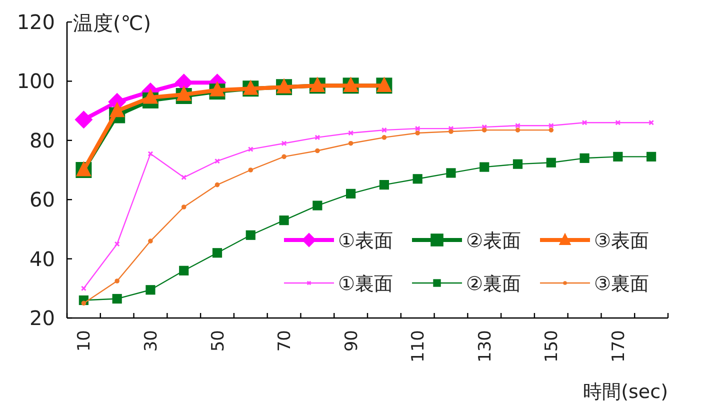 Image resolution: width=704 pixels, height=408 pixels. I want to click on legend-label: ①表面, so click(366, 241).